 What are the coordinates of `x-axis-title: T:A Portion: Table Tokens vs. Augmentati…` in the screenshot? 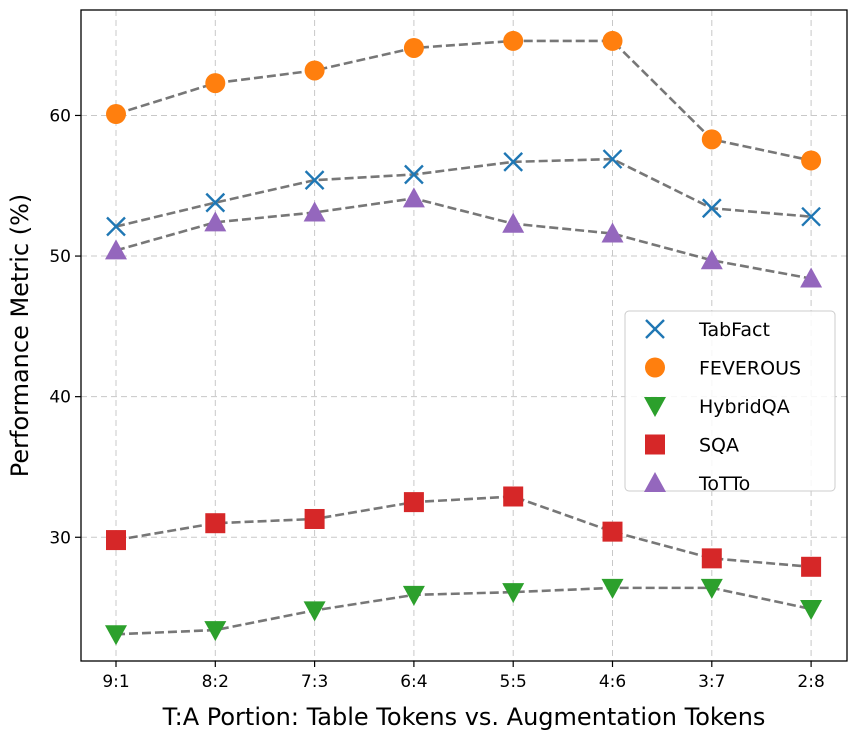 It's located at (464, 716).